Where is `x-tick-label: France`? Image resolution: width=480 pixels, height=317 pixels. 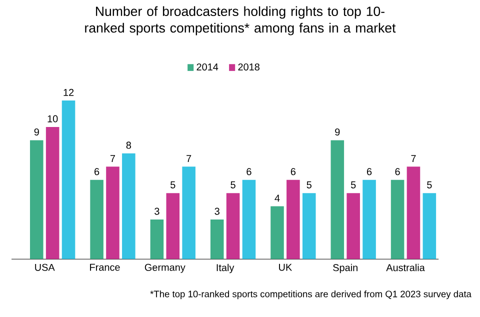
x-tick-label: France is located at coordinates (105, 267).